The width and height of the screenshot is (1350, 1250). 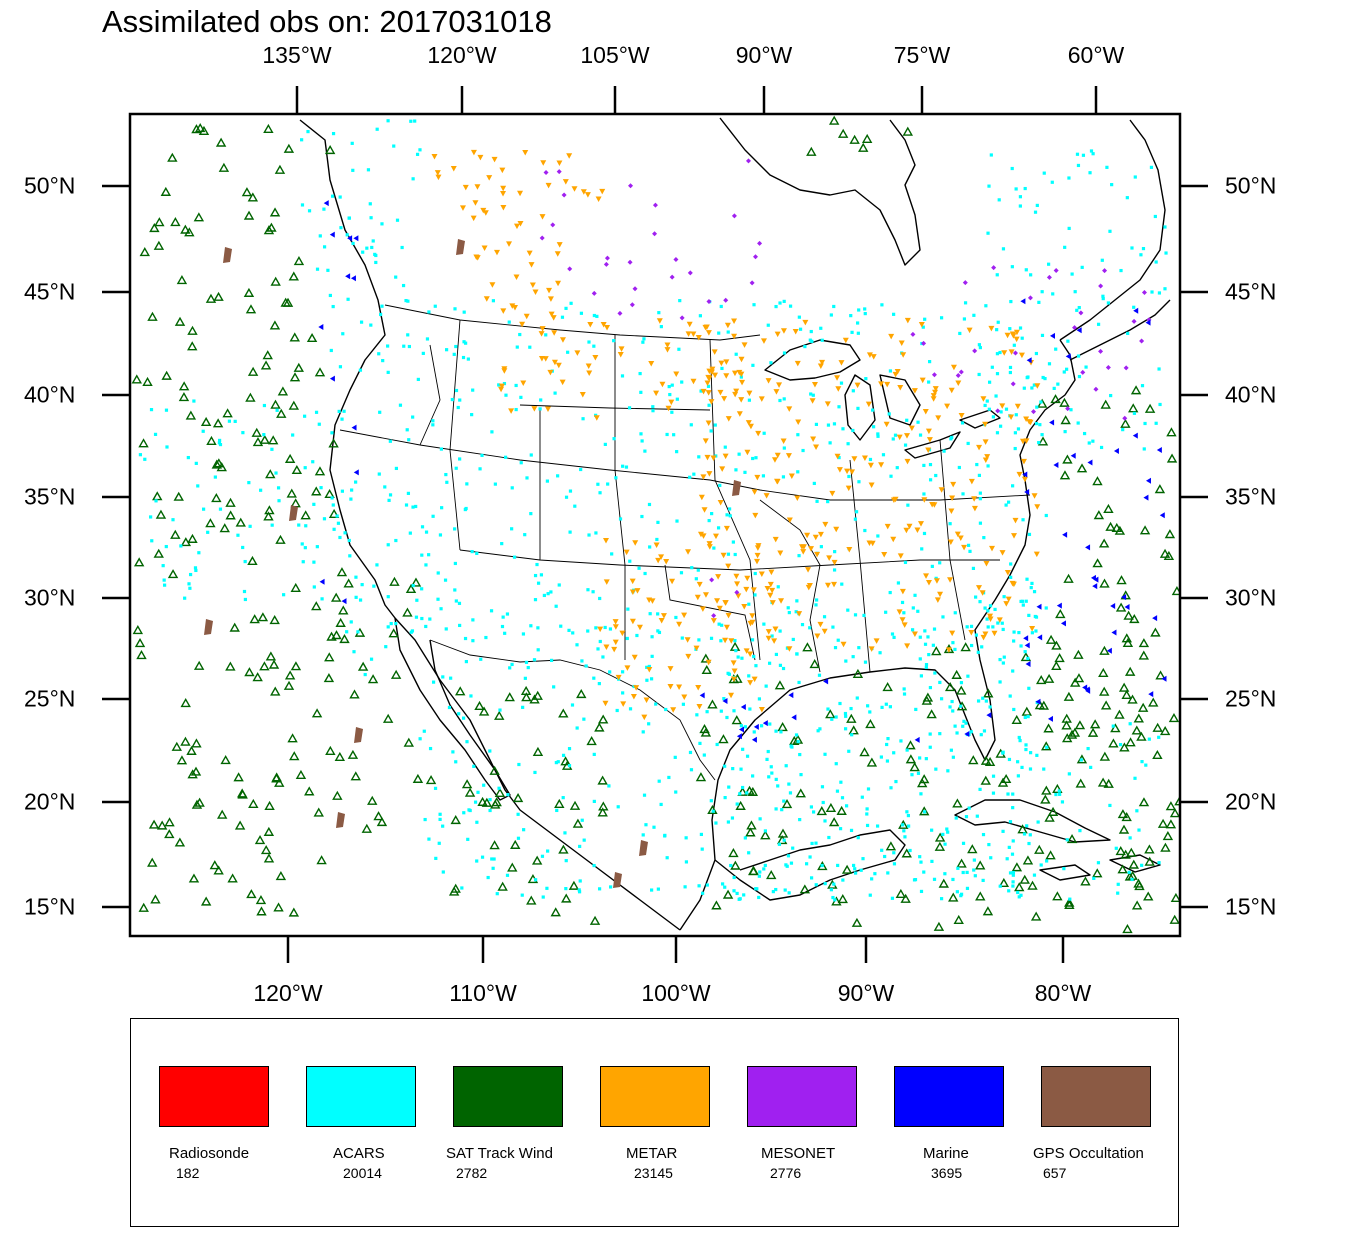 I want to click on mesonet-marker, so click(x=965, y=283).